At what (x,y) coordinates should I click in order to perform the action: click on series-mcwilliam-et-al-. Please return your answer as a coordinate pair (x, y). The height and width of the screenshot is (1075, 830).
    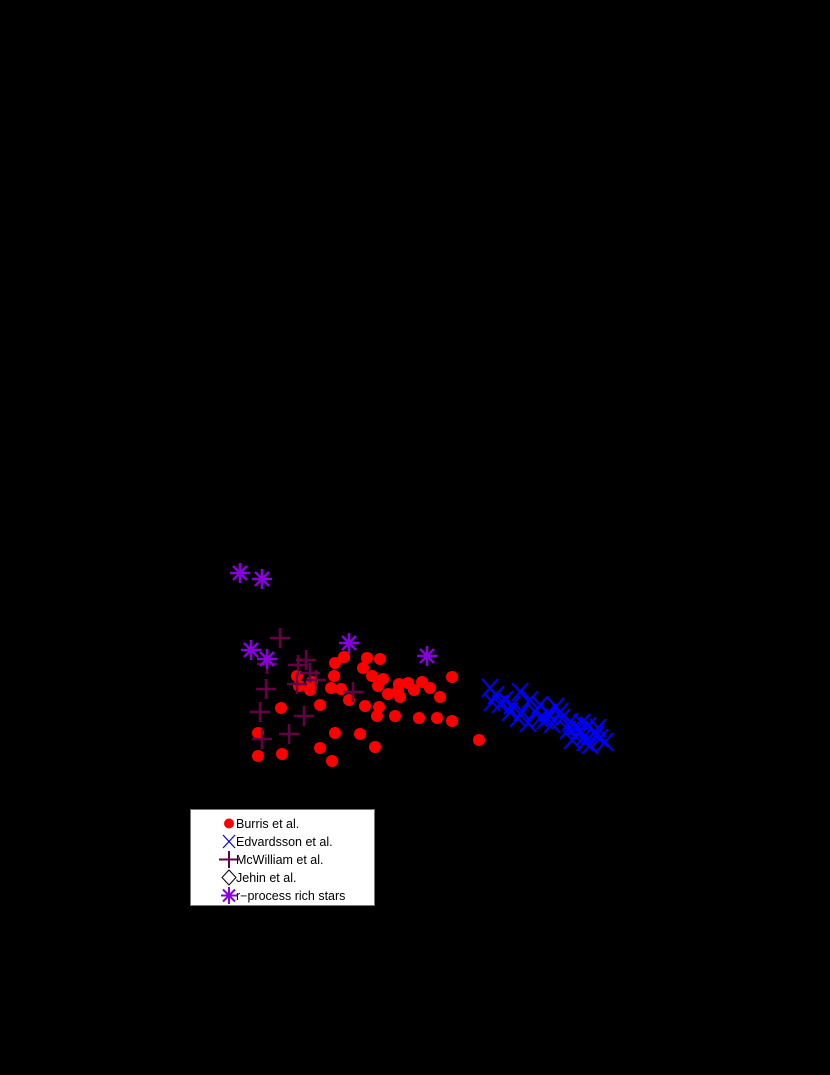
    Looking at the image, I should click on (306, 688).